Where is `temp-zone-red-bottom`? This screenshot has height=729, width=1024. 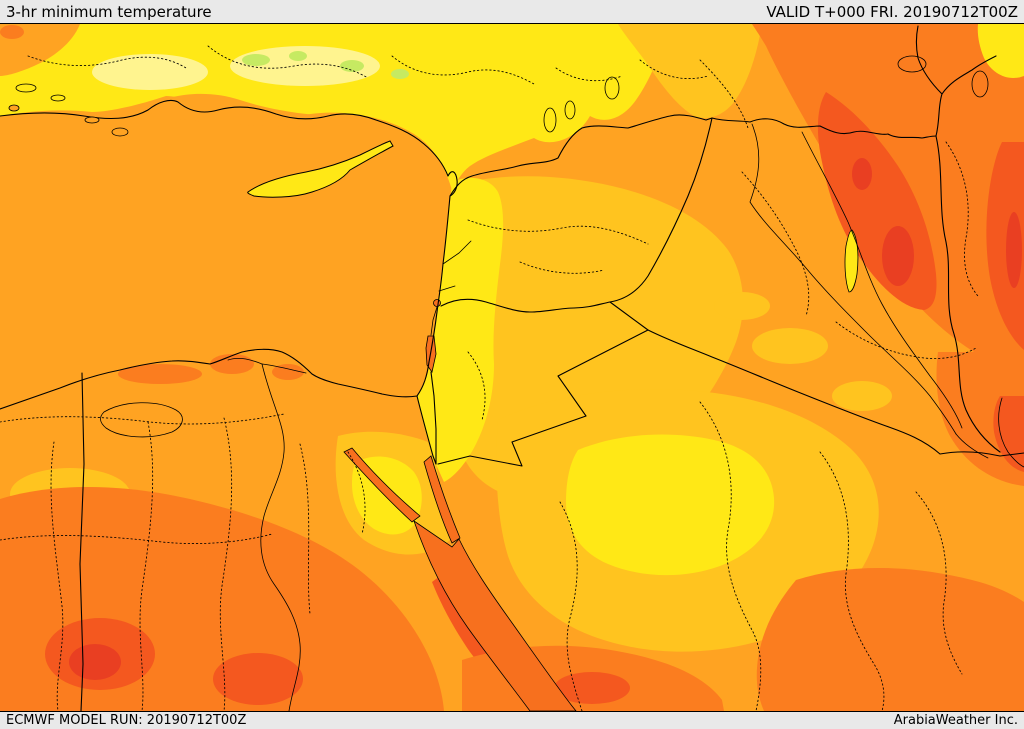
temp-zone-red-bottom is located at coordinates (592, 688).